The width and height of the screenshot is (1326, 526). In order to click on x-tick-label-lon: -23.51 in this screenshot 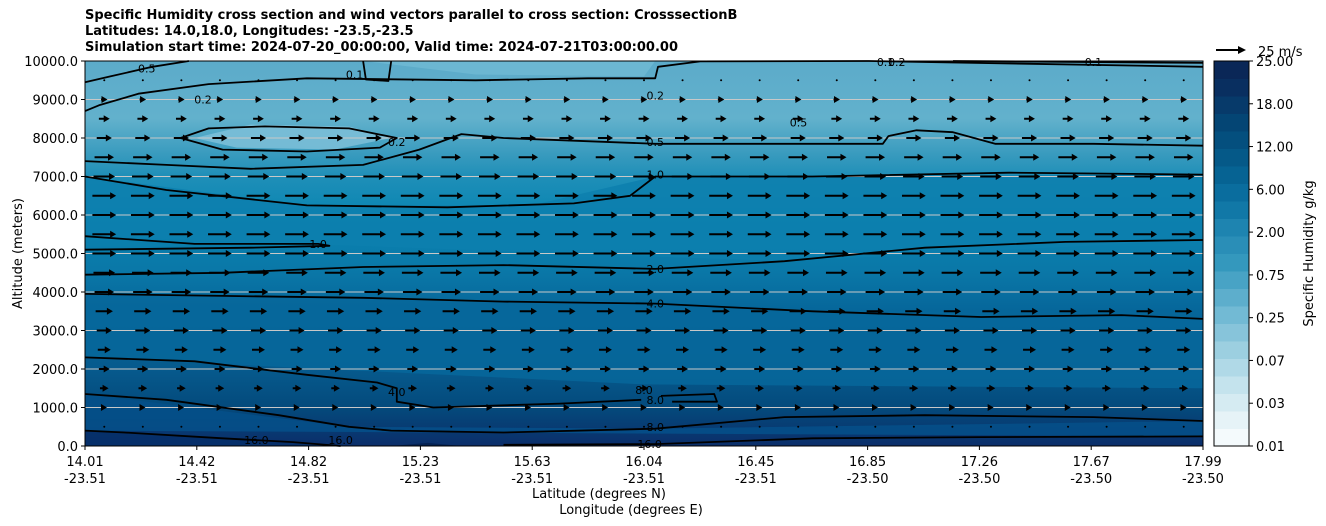, I will do `click(197, 479)`.